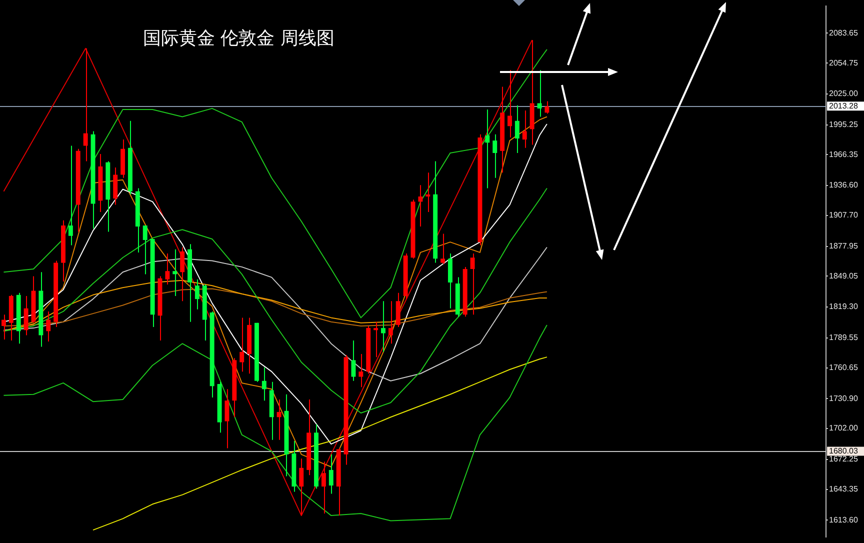 The image size is (864, 543). Describe the element at coordinates (843, 367) in the screenshot. I see `y-tick-label: 1760.65` at that location.